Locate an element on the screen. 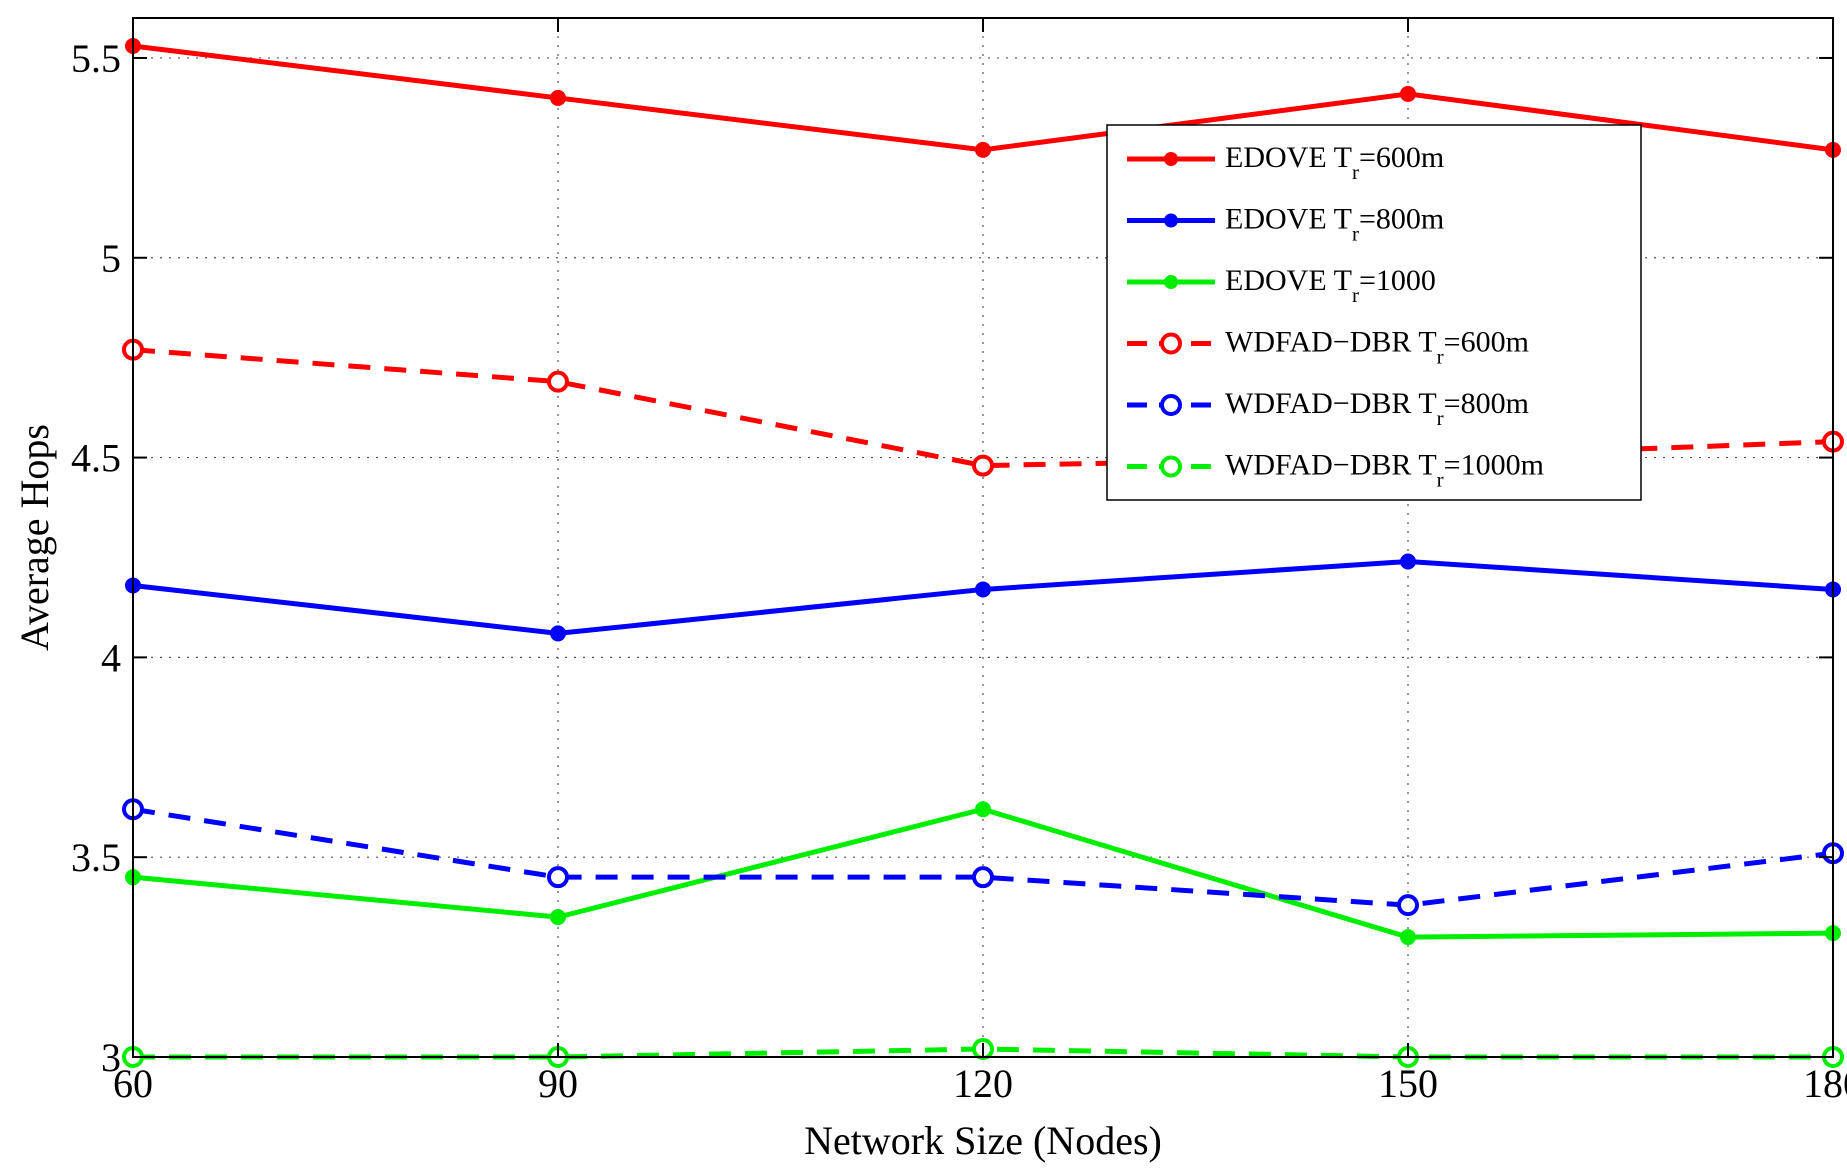 This screenshot has width=1847, height=1168. y-tick-label: 4.5 is located at coordinates (96, 458).